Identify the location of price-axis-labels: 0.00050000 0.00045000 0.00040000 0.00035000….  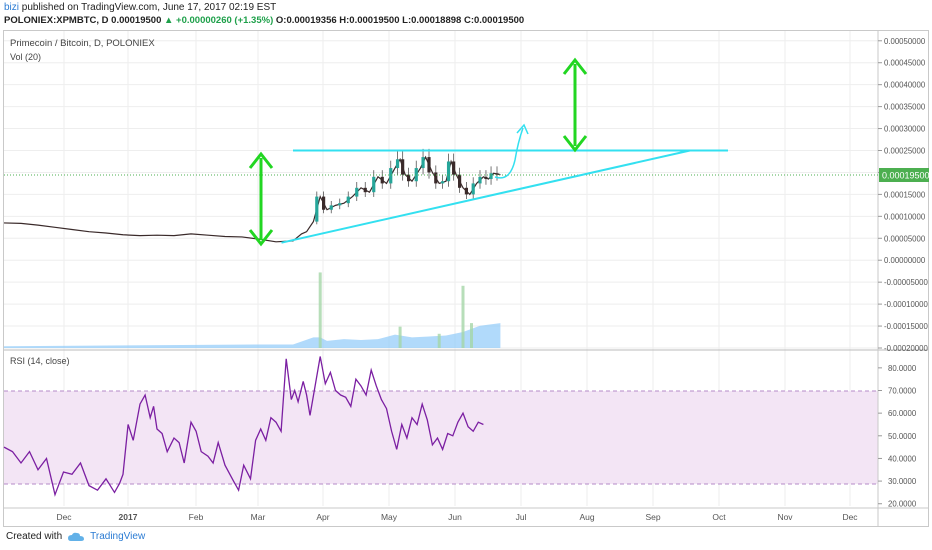
(903, 195).